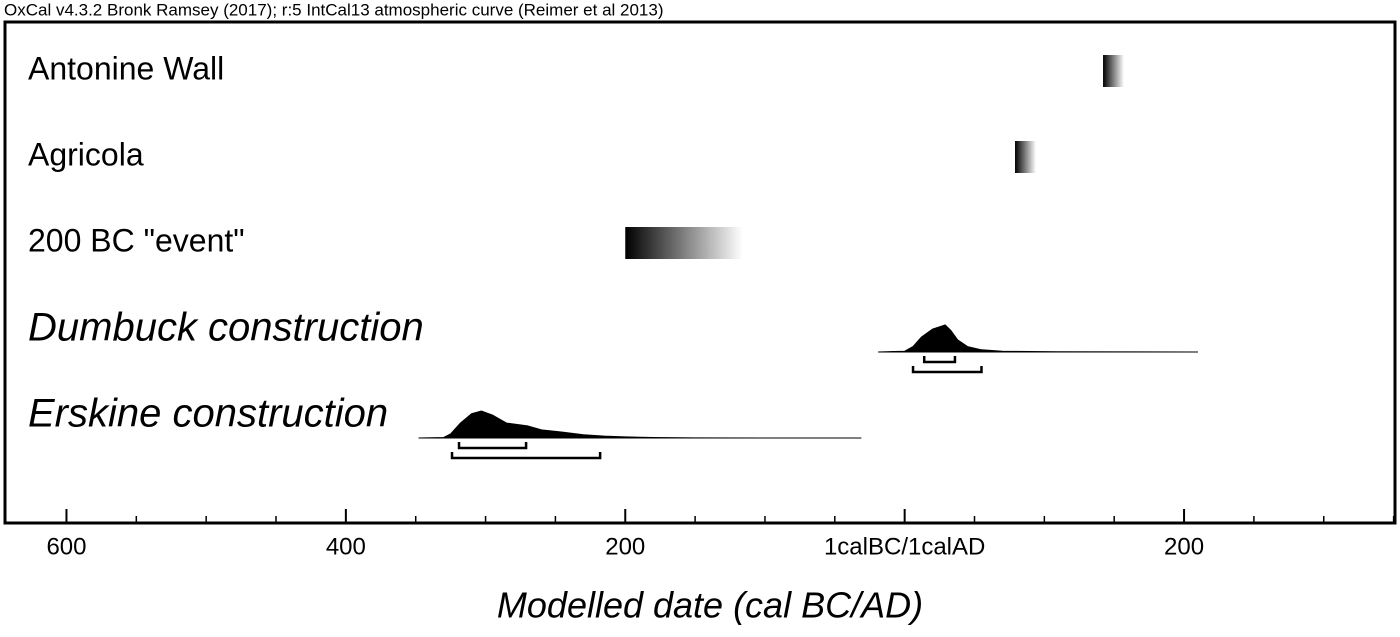 This screenshot has width=1400, height=637. I want to click on row-label: 200 BC "event", so click(136, 240).